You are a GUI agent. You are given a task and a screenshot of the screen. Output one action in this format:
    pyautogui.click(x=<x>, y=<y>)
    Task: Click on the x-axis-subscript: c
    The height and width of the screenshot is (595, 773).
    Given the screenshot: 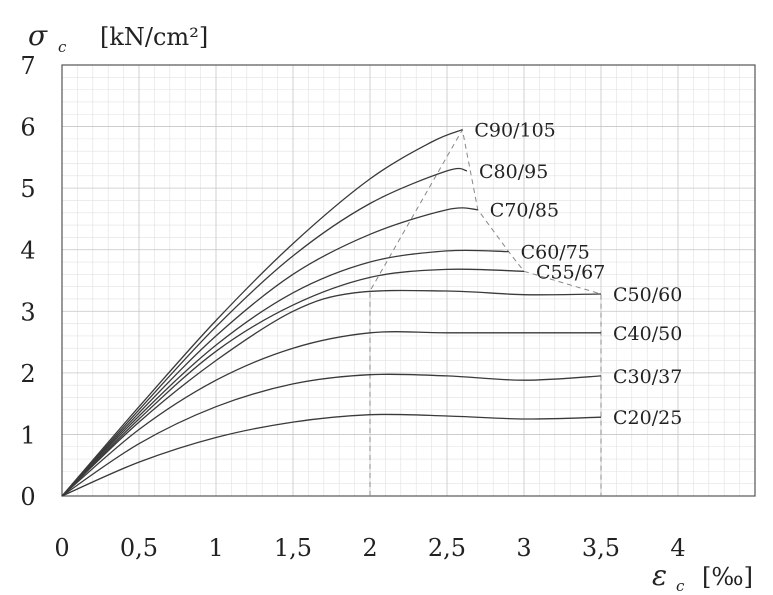 What is the action you would take?
    pyautogui.click(x=680, y=586)
    